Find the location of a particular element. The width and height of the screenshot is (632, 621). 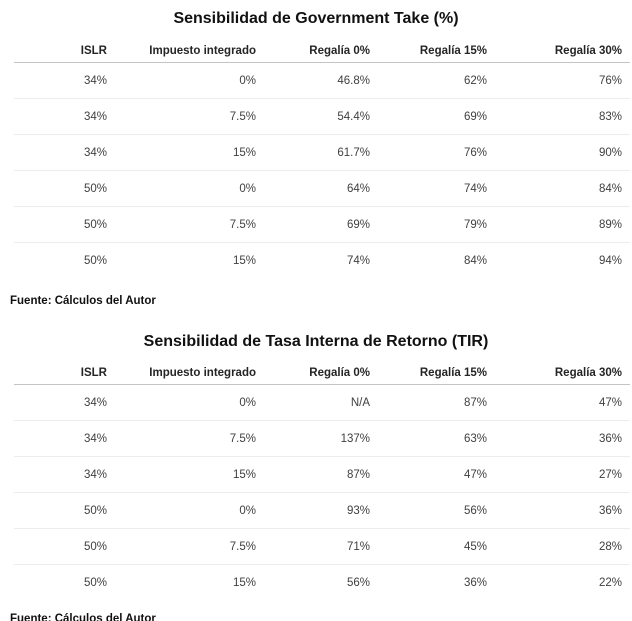

table-cell: 89% is located at coordinates (562, 224).